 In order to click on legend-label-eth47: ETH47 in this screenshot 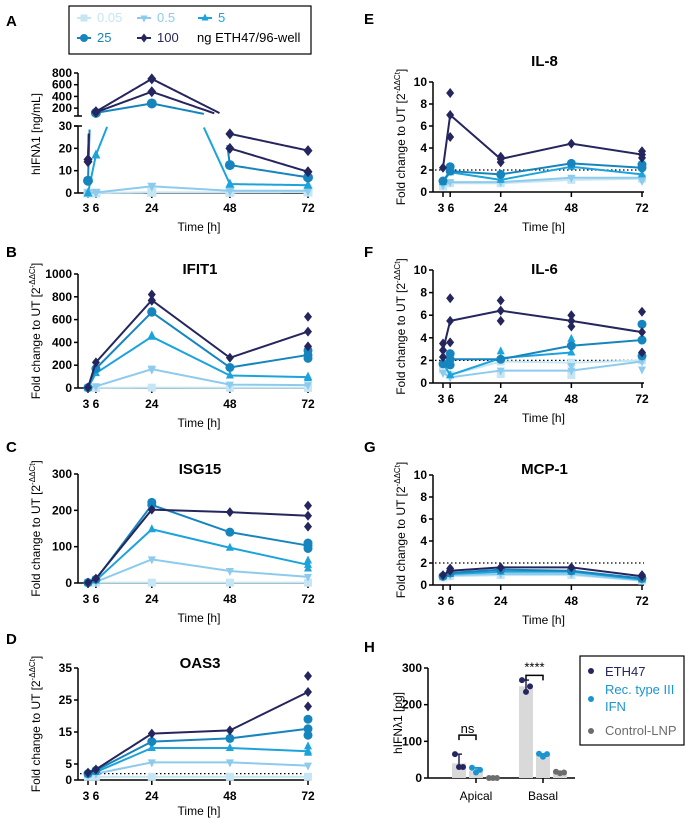, I will do `click(625, 671)`.